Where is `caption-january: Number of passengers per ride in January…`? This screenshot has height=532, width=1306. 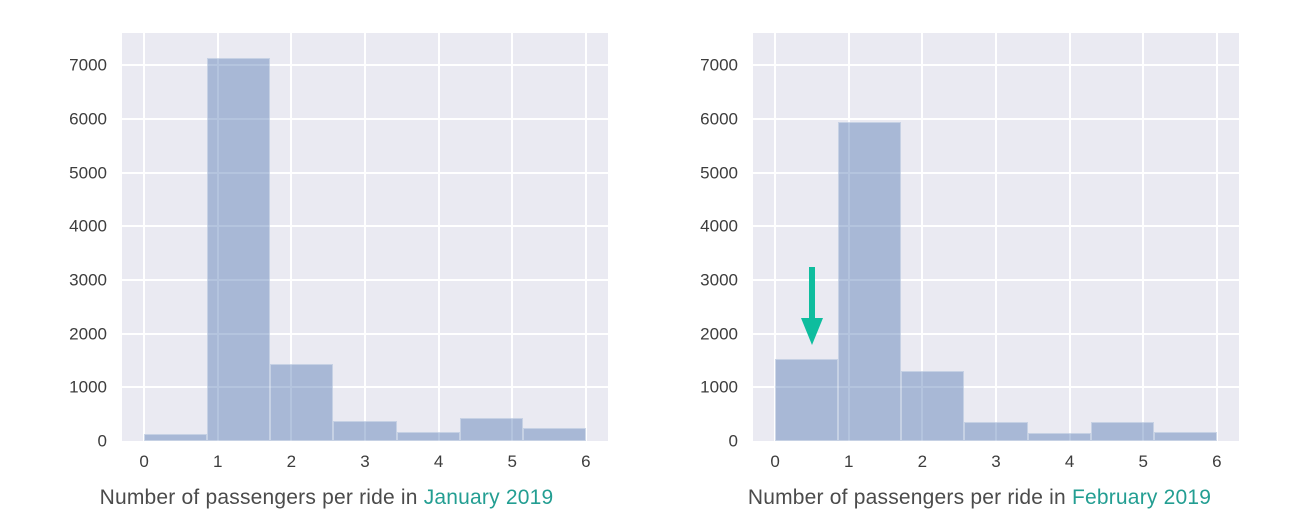
caption-january: Number of passengers per ride in January… is located at coordinates (326, 498).